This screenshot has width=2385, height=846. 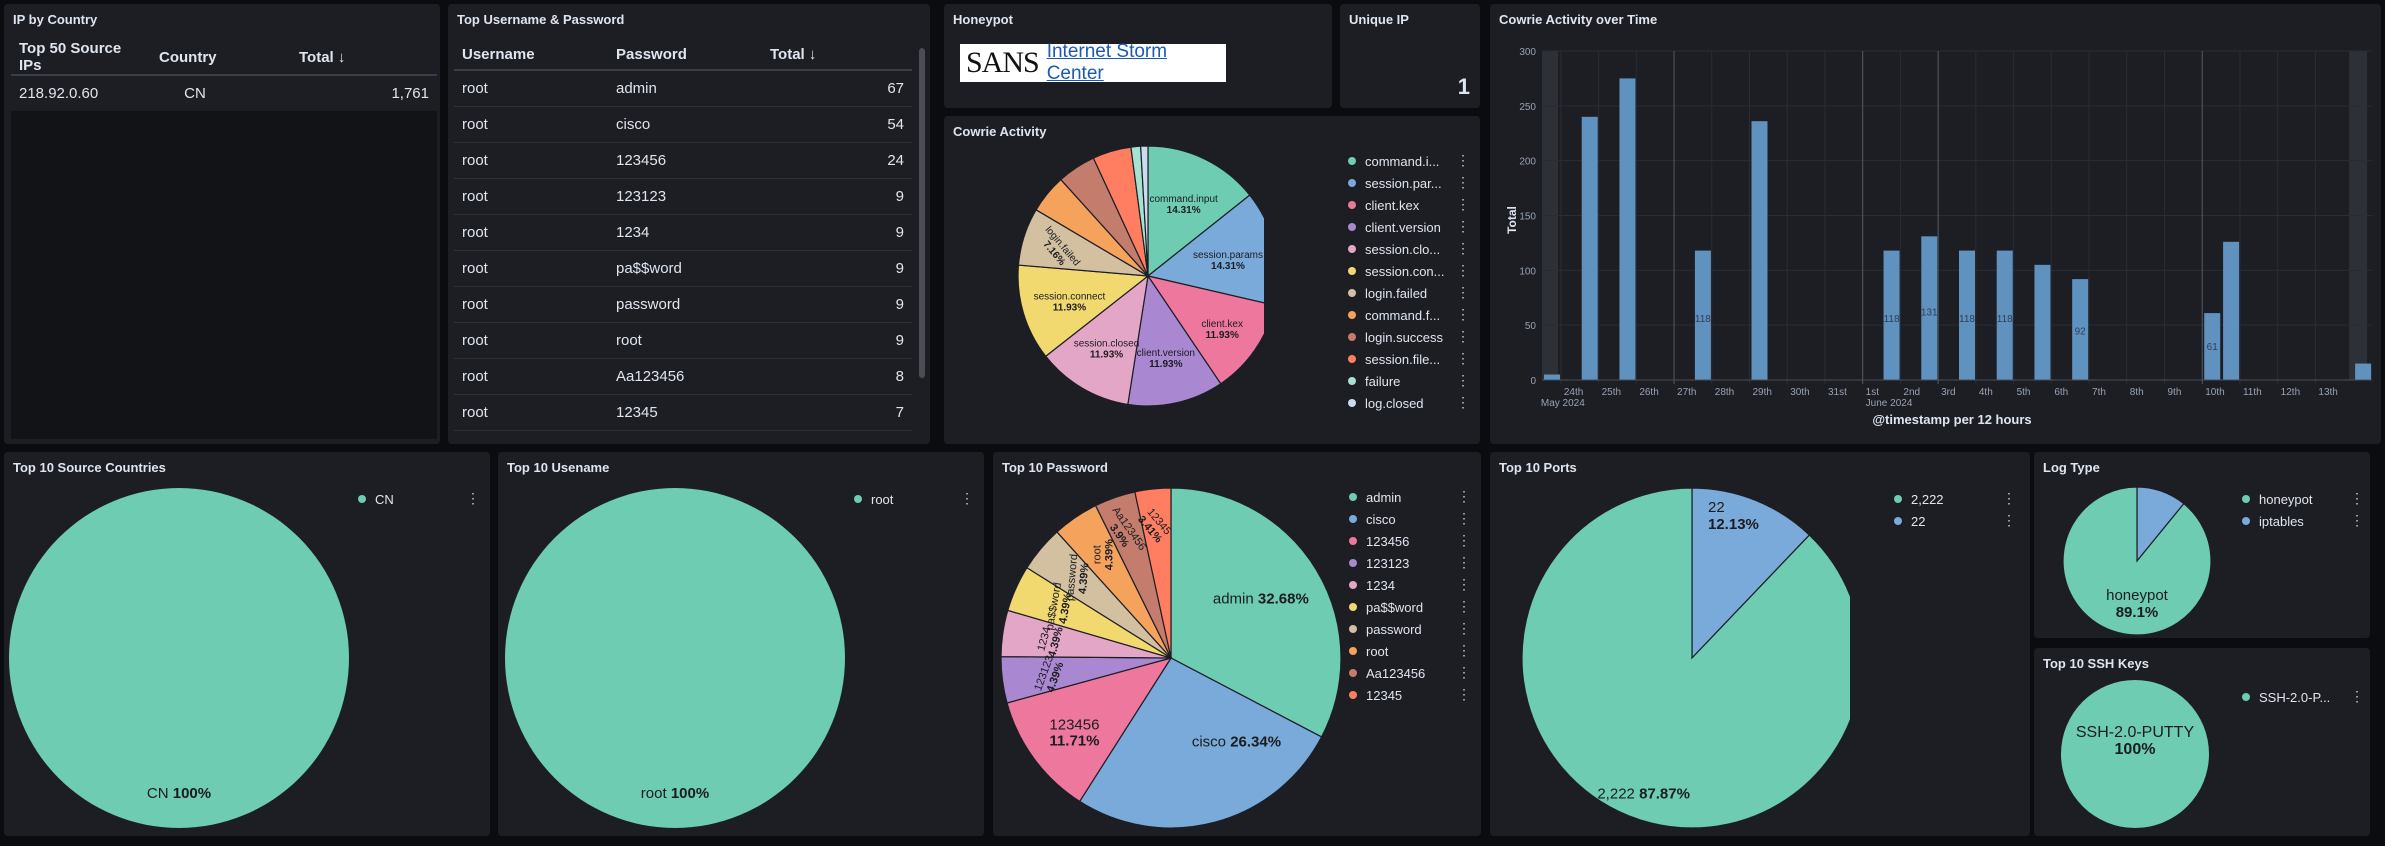 I want to click on table-row: root root 9, so click(x=683, y=340).